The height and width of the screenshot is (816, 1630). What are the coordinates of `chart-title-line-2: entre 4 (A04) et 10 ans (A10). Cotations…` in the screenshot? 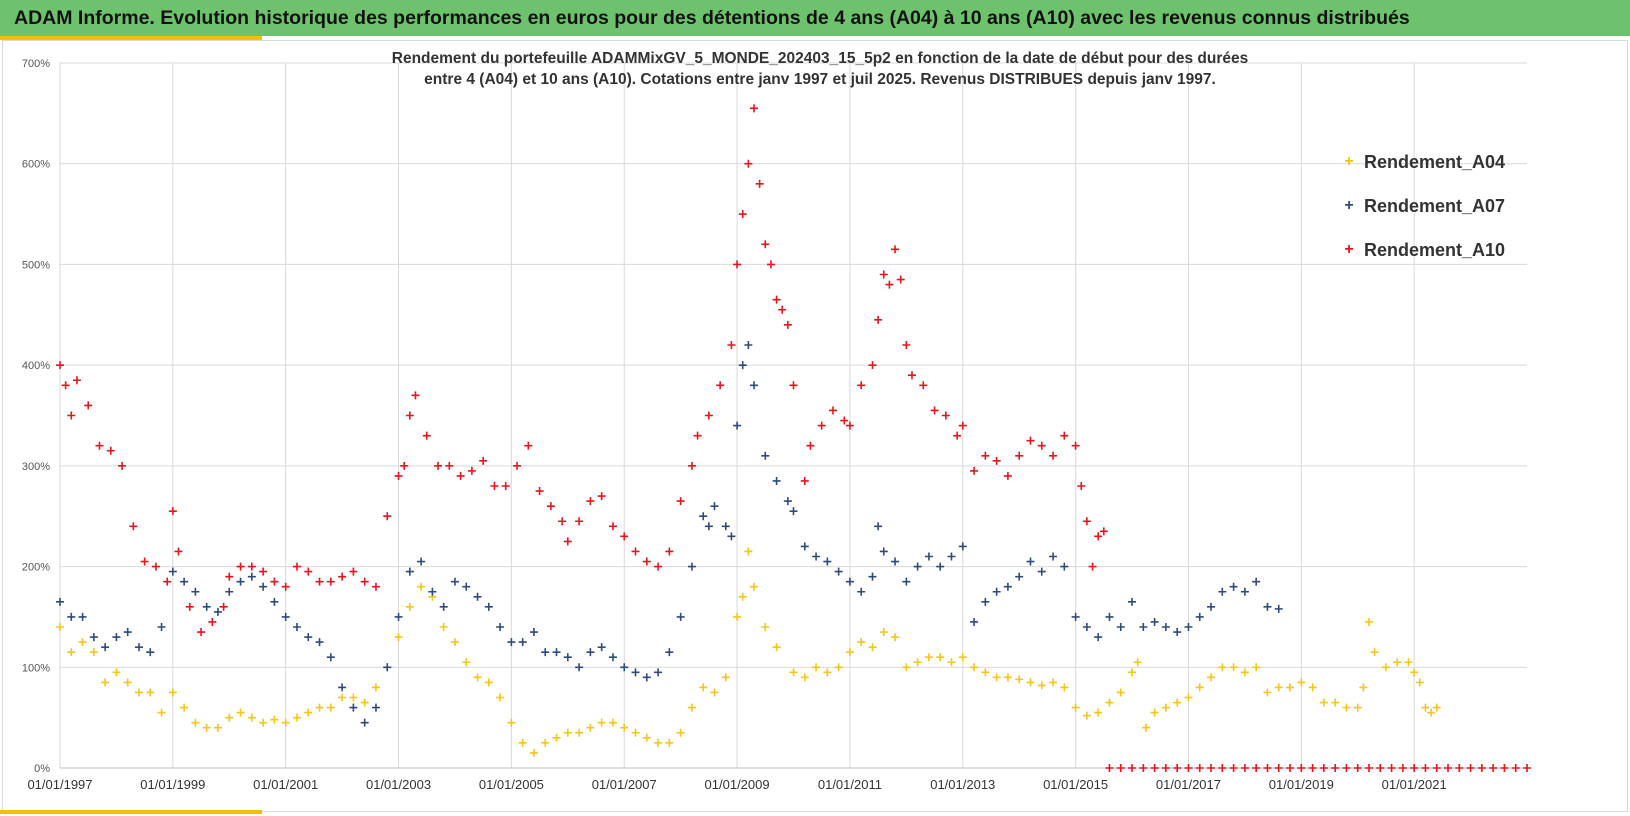 It's located at (820, 79).